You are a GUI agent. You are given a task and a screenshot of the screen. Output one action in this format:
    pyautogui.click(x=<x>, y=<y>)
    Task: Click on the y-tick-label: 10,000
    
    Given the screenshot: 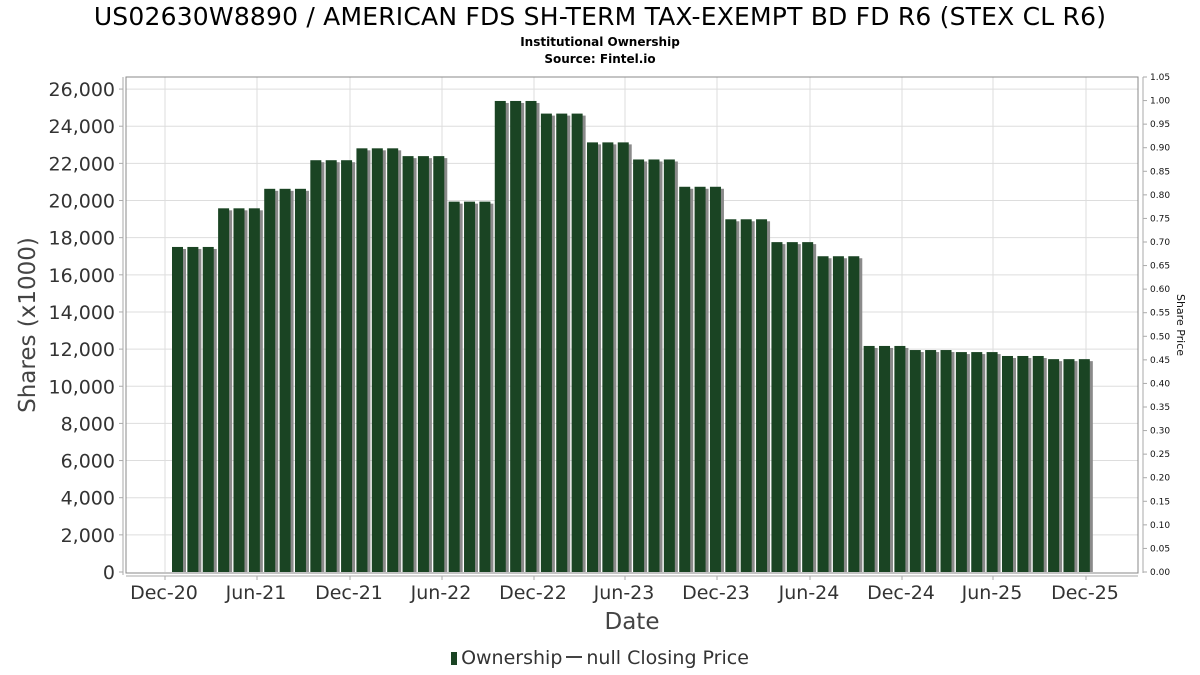 What is the action you would take?
    pyautogui.click(x=82, y=387)
    